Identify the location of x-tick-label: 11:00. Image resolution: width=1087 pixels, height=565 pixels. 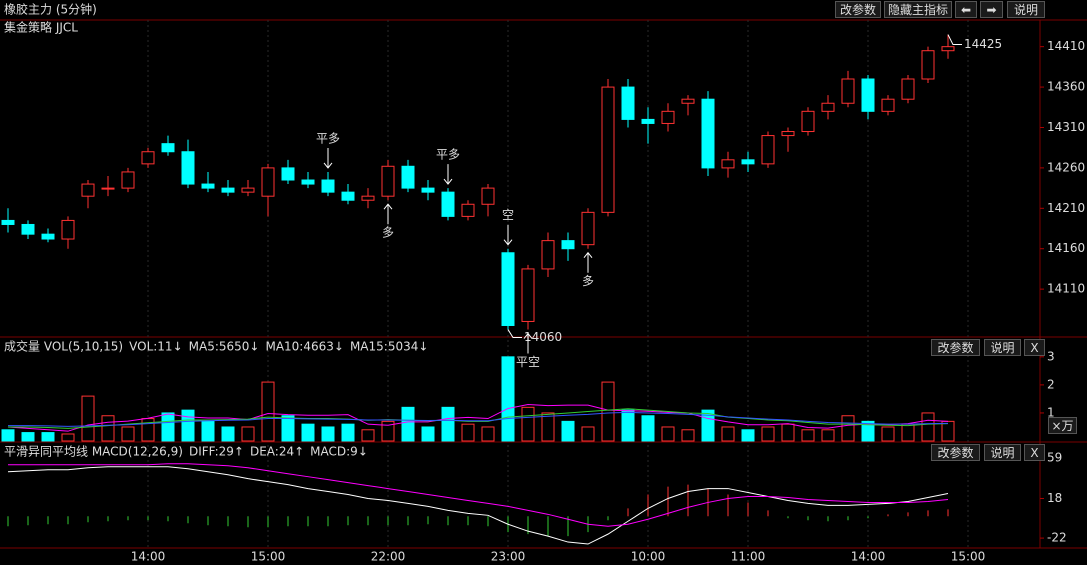
(748, 557).